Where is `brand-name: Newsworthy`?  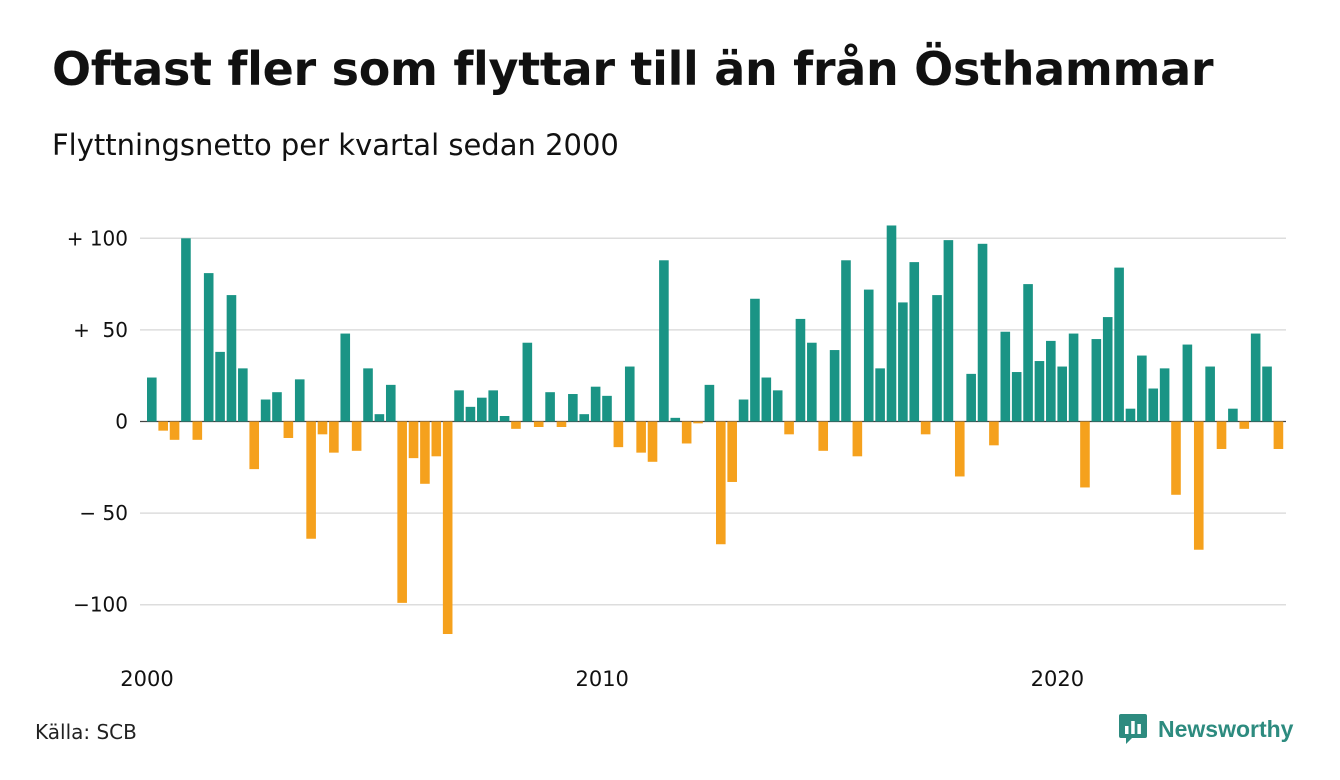 brand-name: Newsworthy is located at coordinates (1226, 728).